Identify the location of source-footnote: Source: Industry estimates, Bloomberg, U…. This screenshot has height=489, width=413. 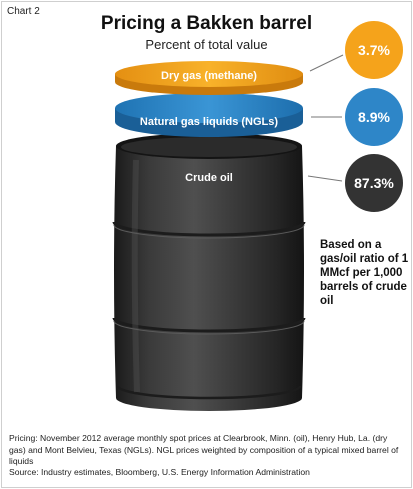
(159, 472).